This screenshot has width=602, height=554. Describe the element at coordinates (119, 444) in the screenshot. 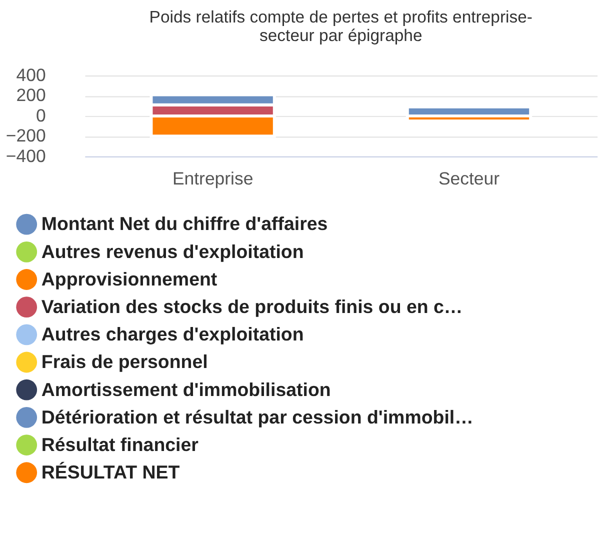

I see `legend-label: Résultat financier` at that location.